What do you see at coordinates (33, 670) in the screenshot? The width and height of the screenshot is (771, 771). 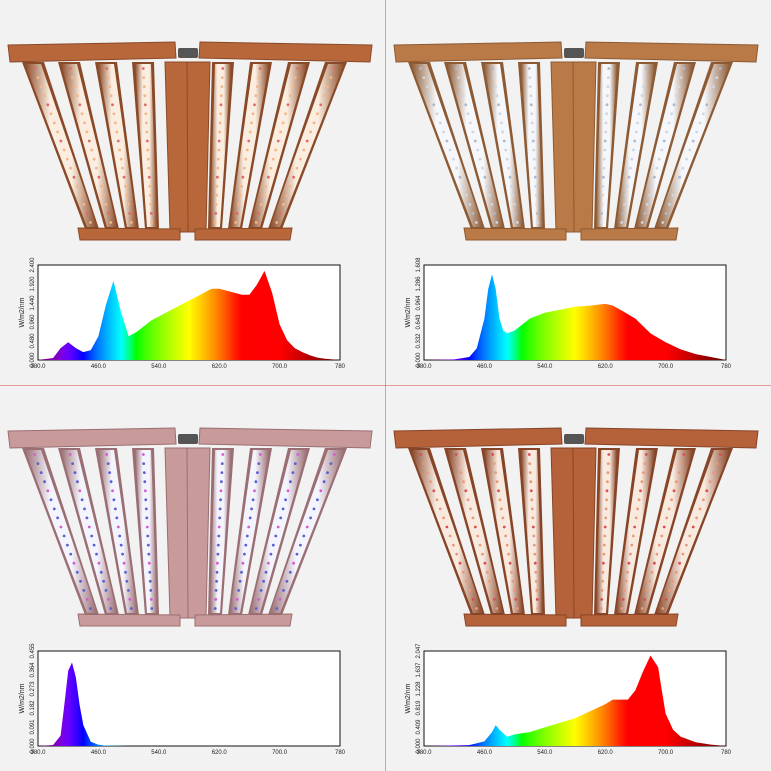 I see `y-tick-label: 0.364` at bounding box center [33, 670].